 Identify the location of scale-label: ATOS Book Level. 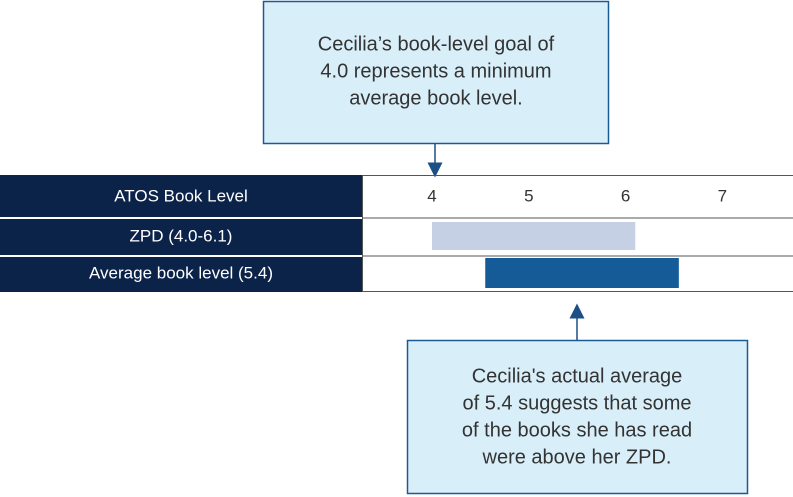
(181, 195).